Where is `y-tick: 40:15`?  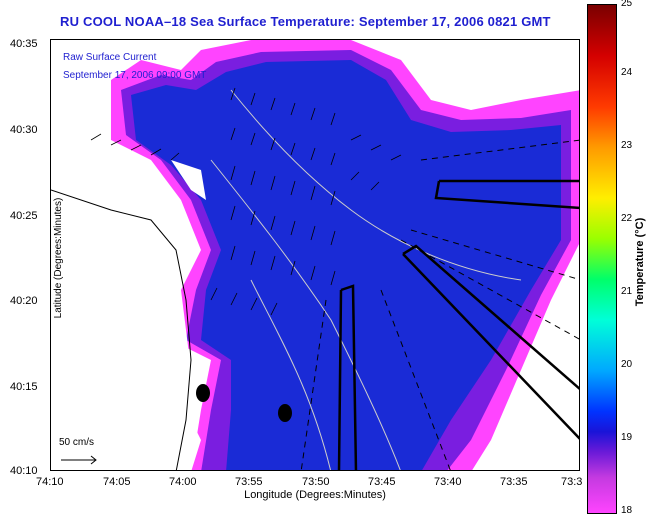 y-tick: 40:15 is located at coordinates (24, 387).